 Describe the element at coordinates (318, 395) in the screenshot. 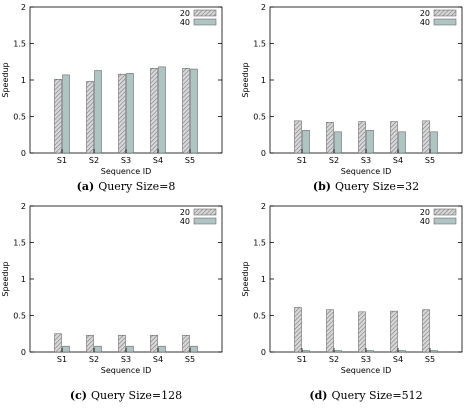

I see `caption-letter: (d)` at that location.